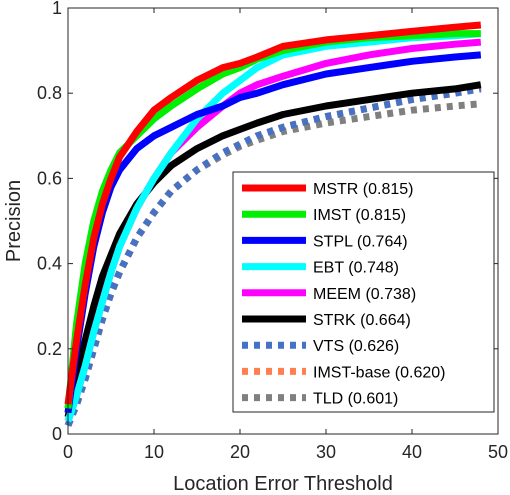 The image size is (510, 495). Describe the element at coordinates (240, 452) in the screenshot. I see `x-tick-label: 20` at that location.